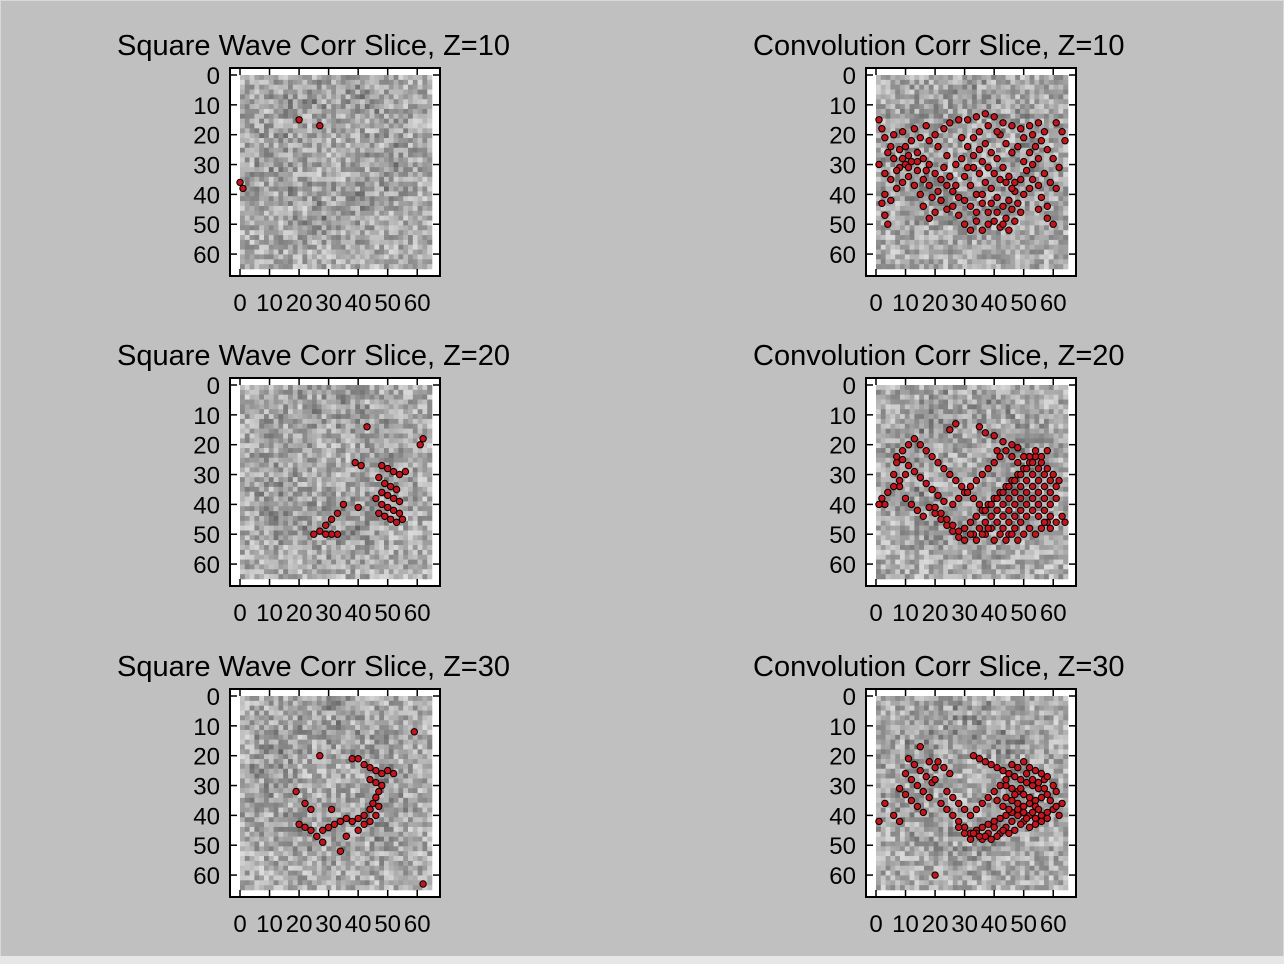 The width and height of the screenshot is (1284, 964). I want to click on x-tick-label: 60, so click(417, 613).